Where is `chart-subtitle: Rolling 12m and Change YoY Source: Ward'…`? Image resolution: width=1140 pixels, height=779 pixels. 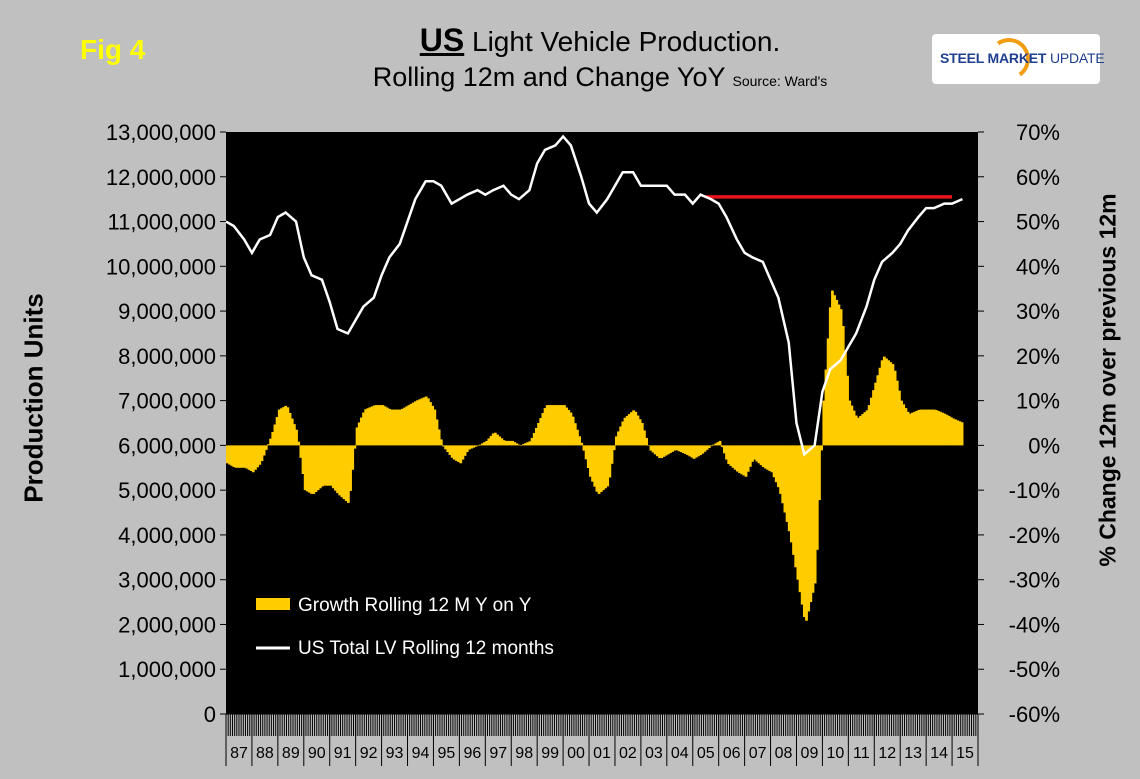 chart-subtitle: Rolling 12m and Change YoY Source: Ward'… is located at coordinates (600, 77).